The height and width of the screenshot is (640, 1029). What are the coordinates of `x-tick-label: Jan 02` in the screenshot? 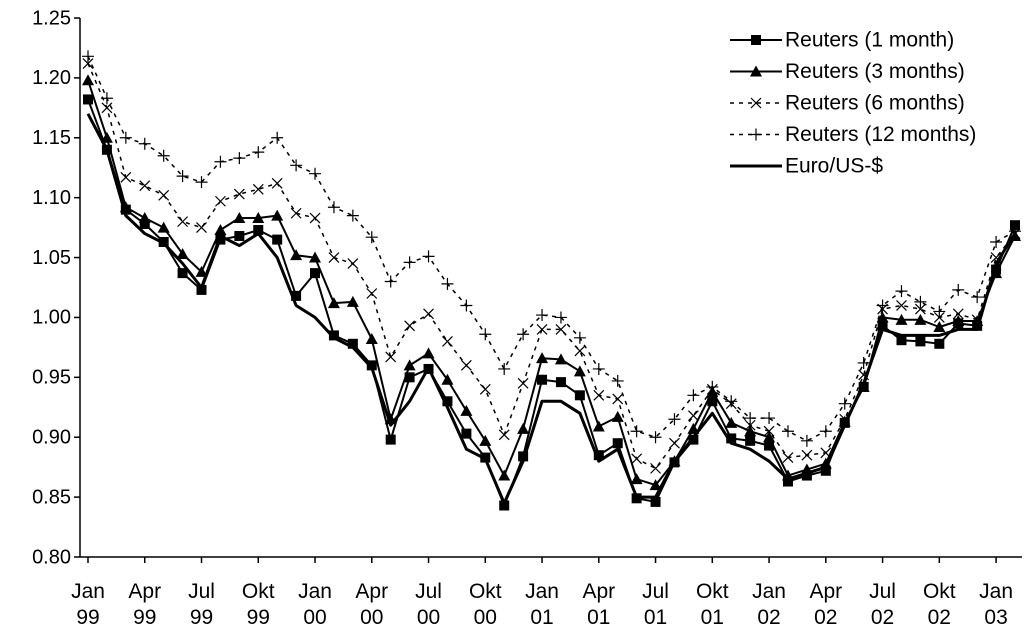 It's located at (769, 604).